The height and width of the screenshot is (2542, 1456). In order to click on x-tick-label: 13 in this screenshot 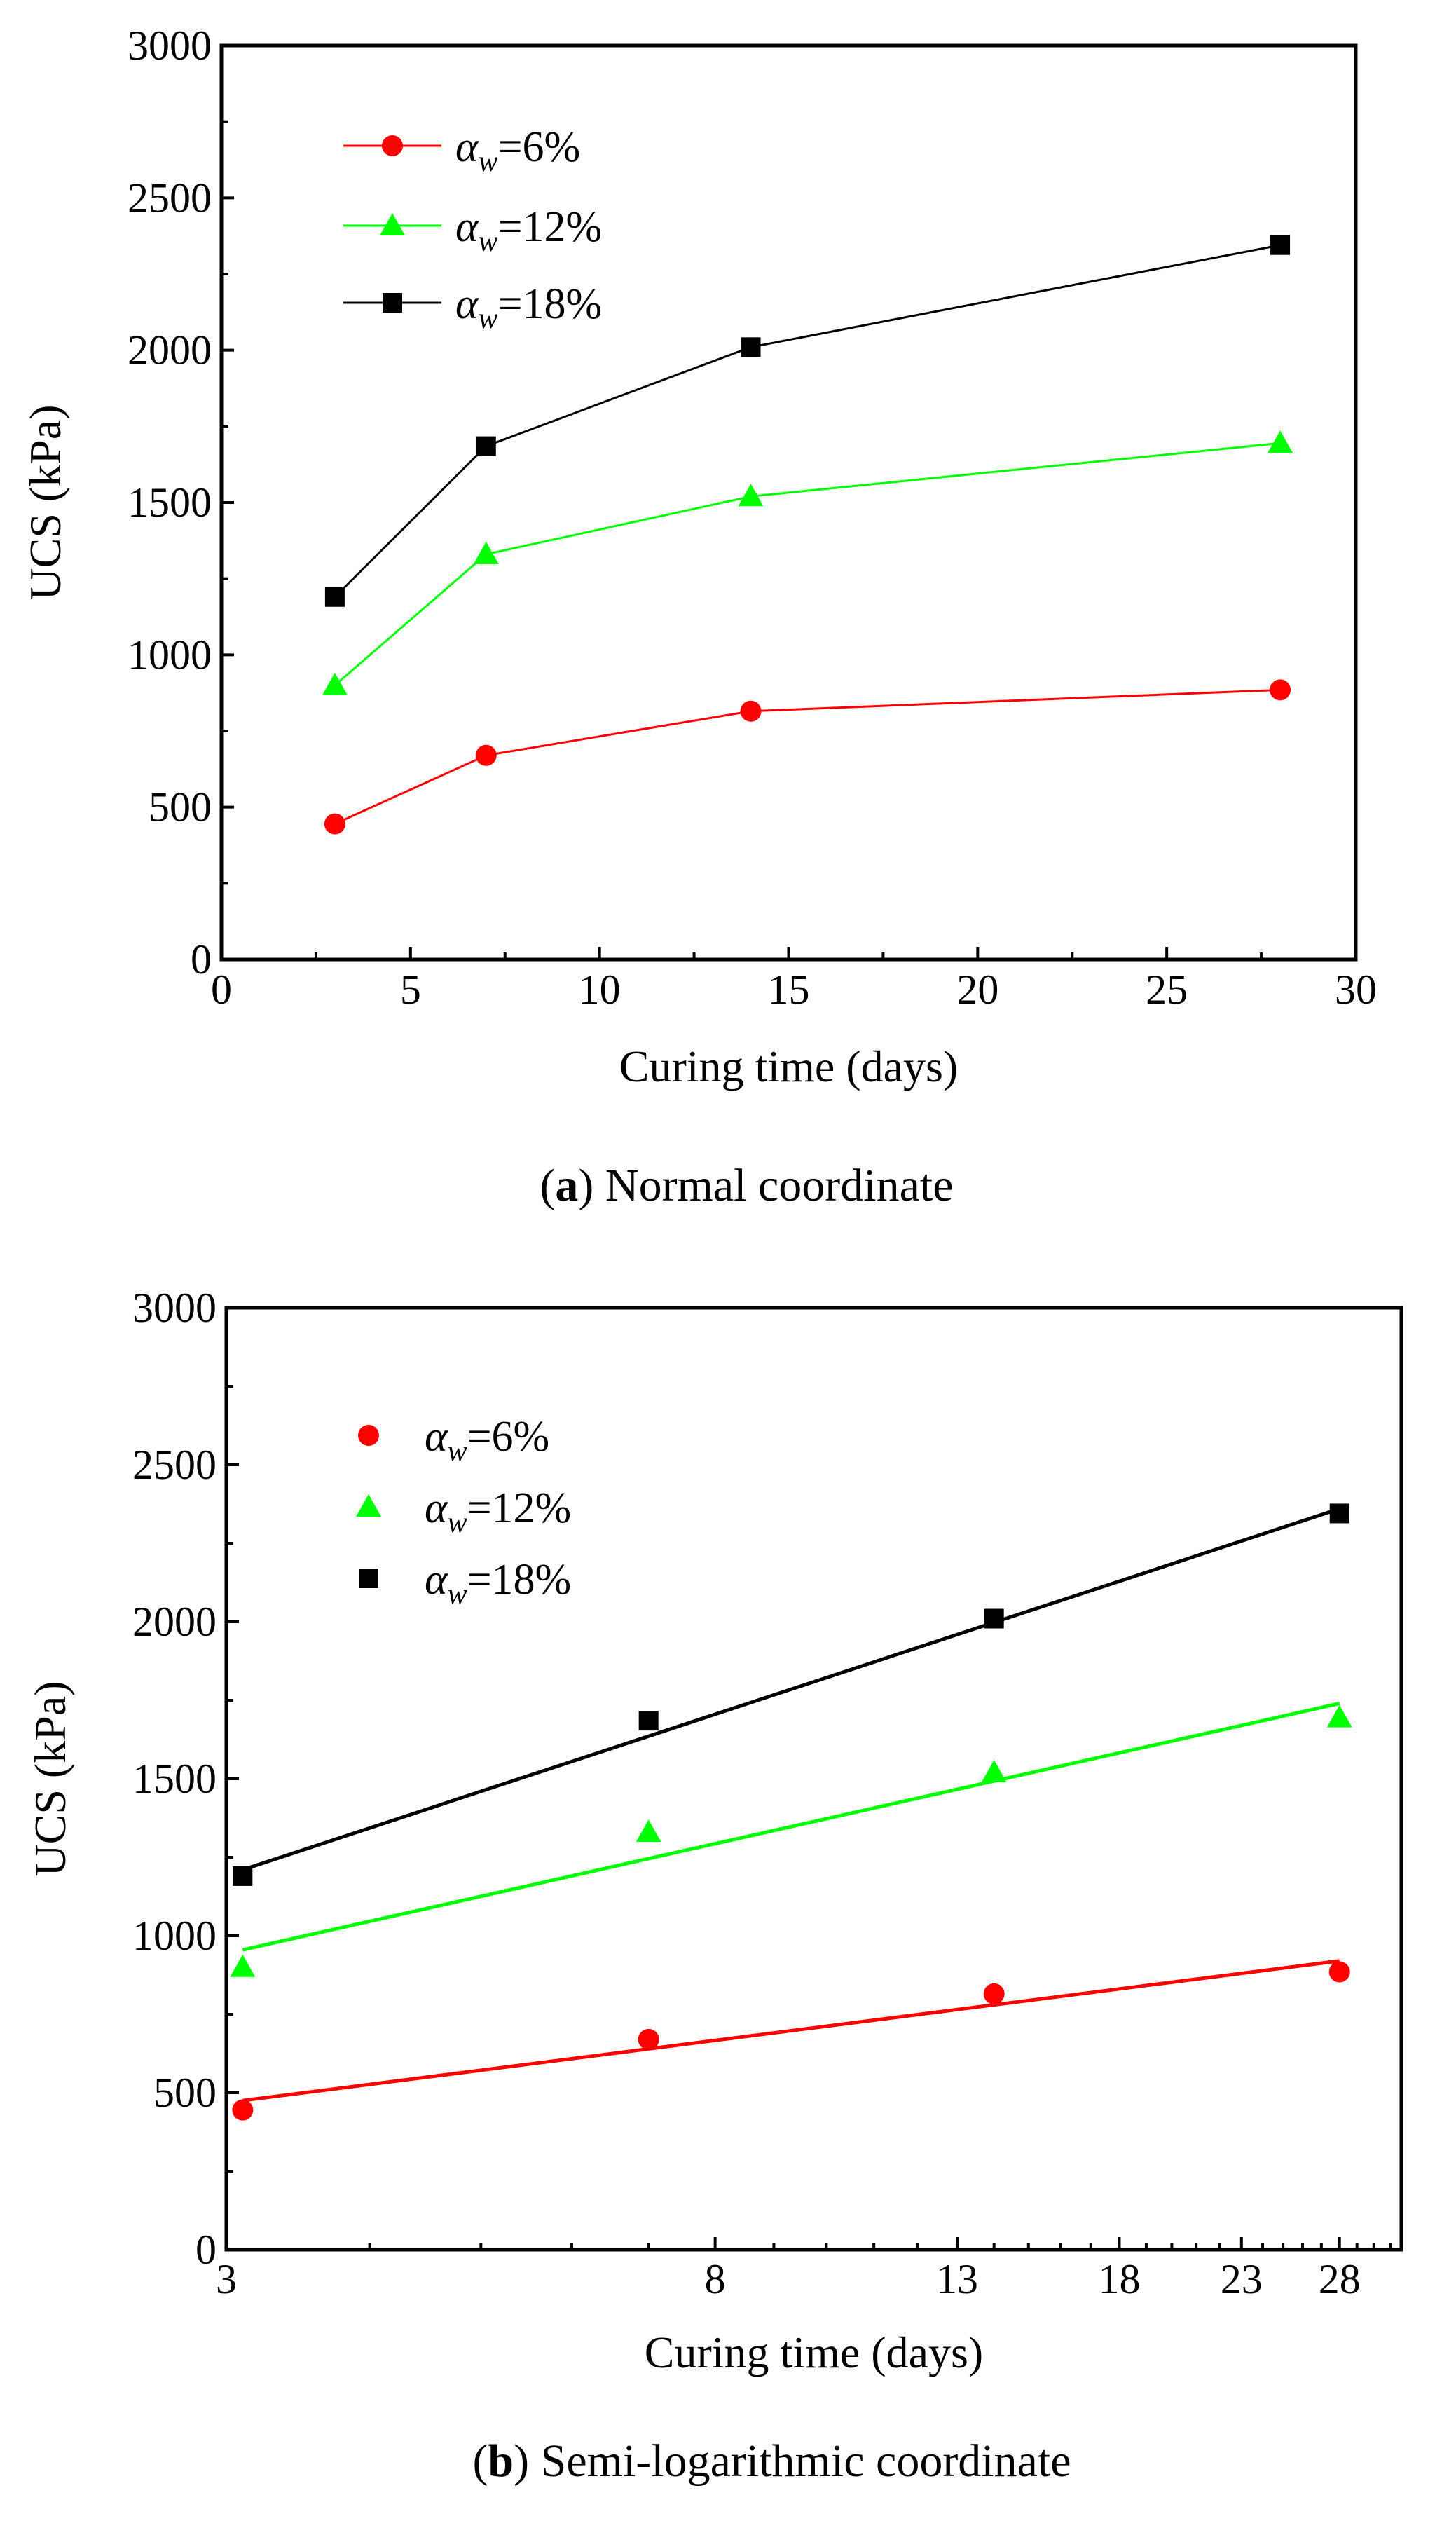, I will do `click(957, 2279)`.